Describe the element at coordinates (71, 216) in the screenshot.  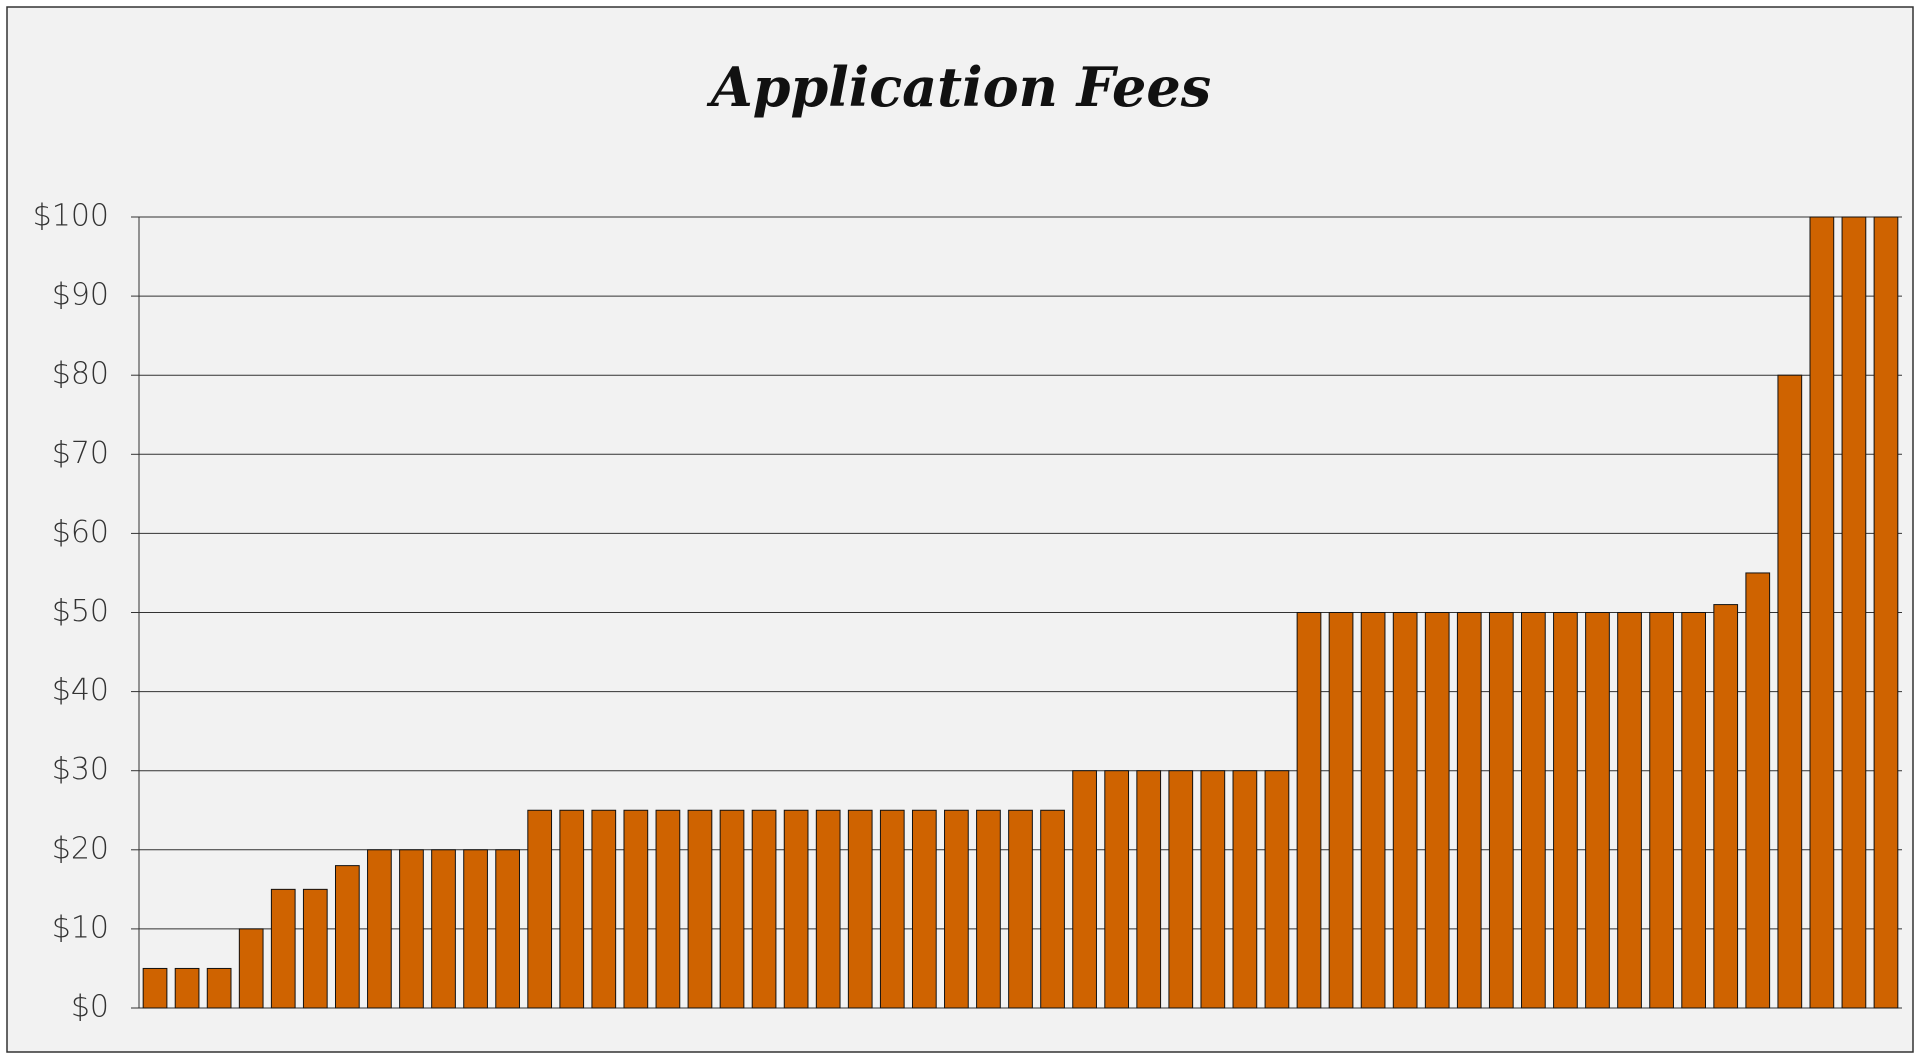
I see `y-tick-label: $100` at that location.